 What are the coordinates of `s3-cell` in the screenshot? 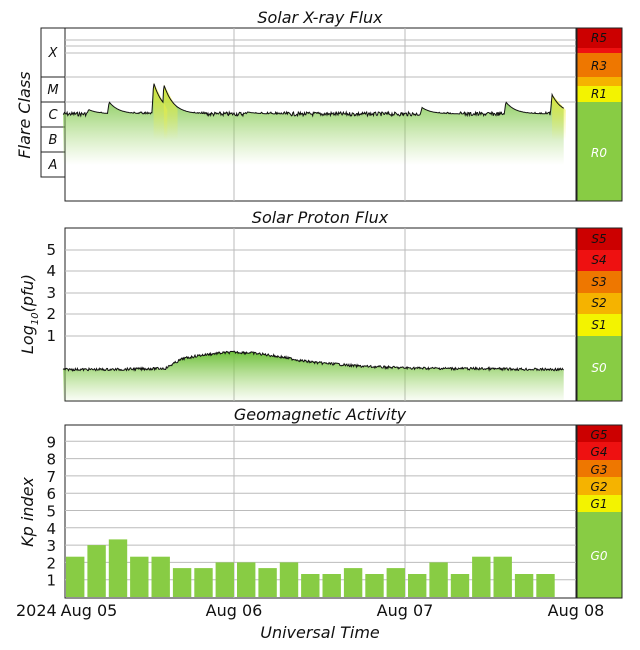 It's located at (599, 282).